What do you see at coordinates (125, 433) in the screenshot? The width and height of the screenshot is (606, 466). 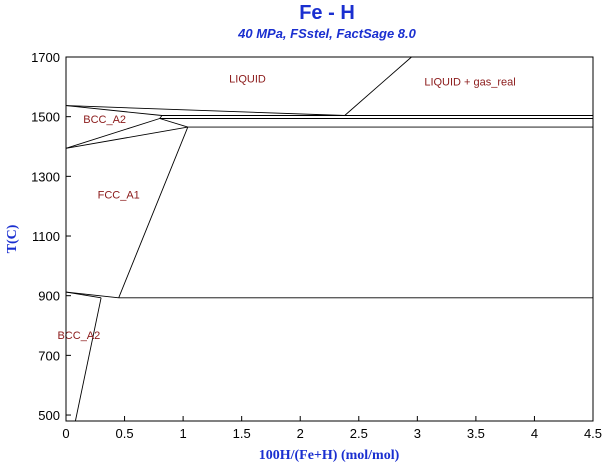 I see `x-tick-label: 0.5` at bounding box center [125, 433].